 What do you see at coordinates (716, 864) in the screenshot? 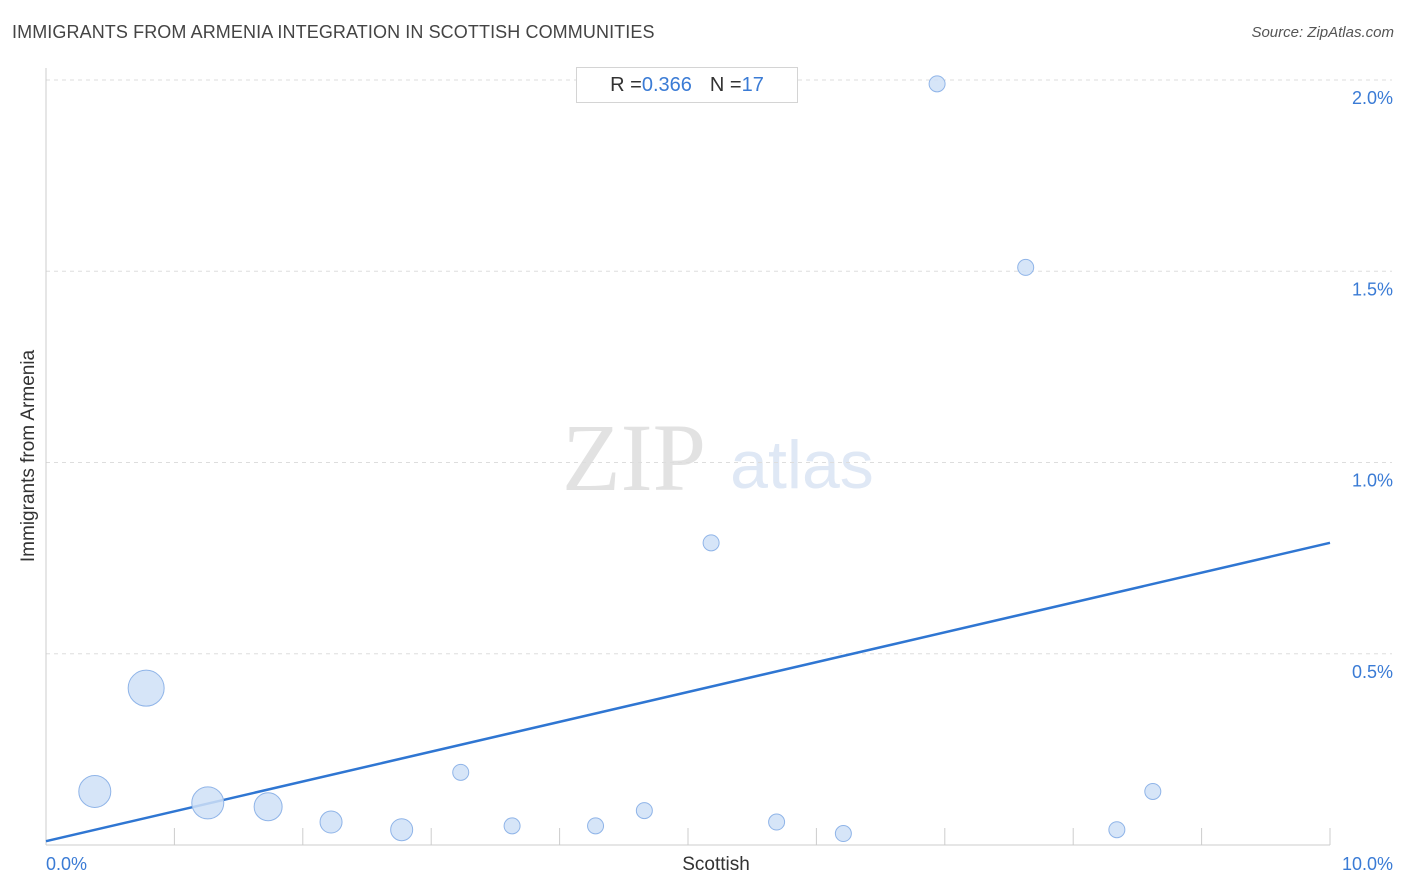
I see `x-axis-label: Scottish` at bounding box center [716, 864].